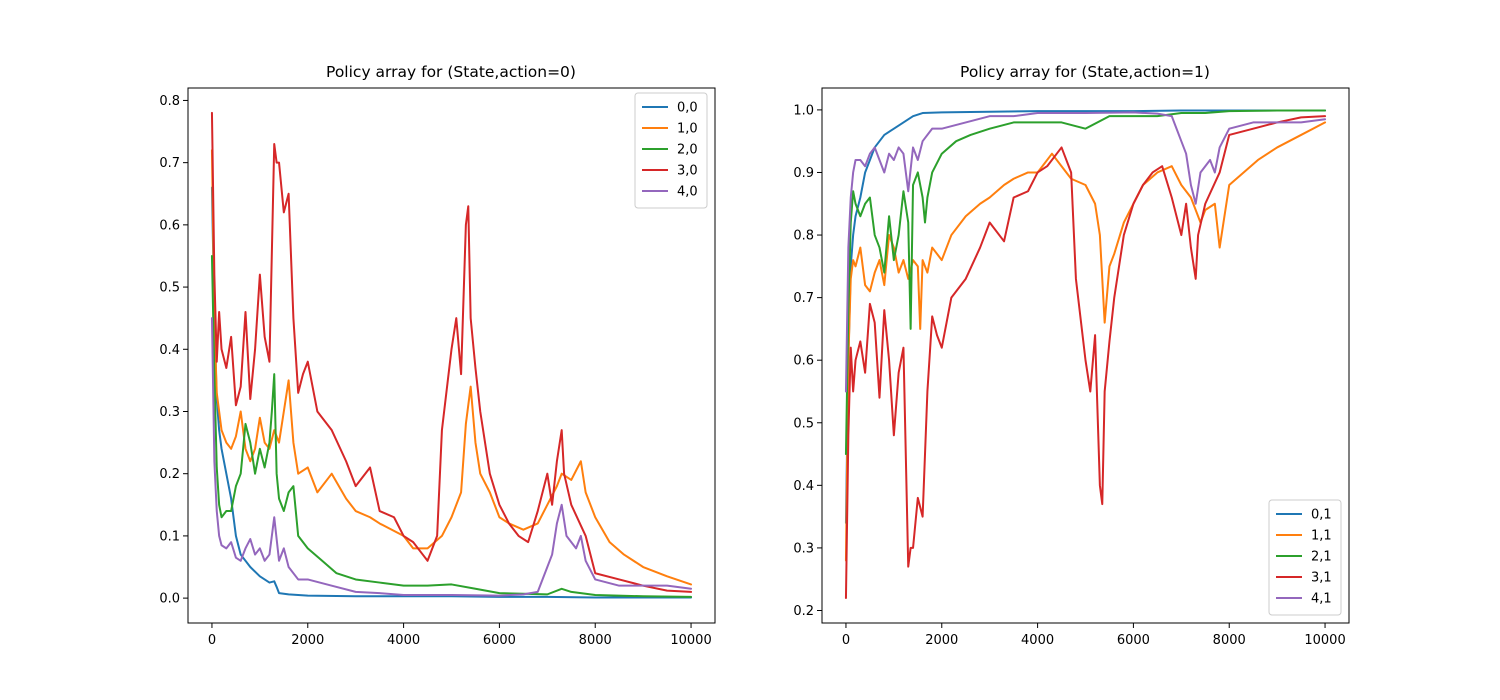 Image resolution: width=1500 pixels, height=700 pixels. What do you see at coordinates (169, 474) in the screenshot?
I see `left-y-tick-label-2: 0.2` at bounding box center [169, 474].